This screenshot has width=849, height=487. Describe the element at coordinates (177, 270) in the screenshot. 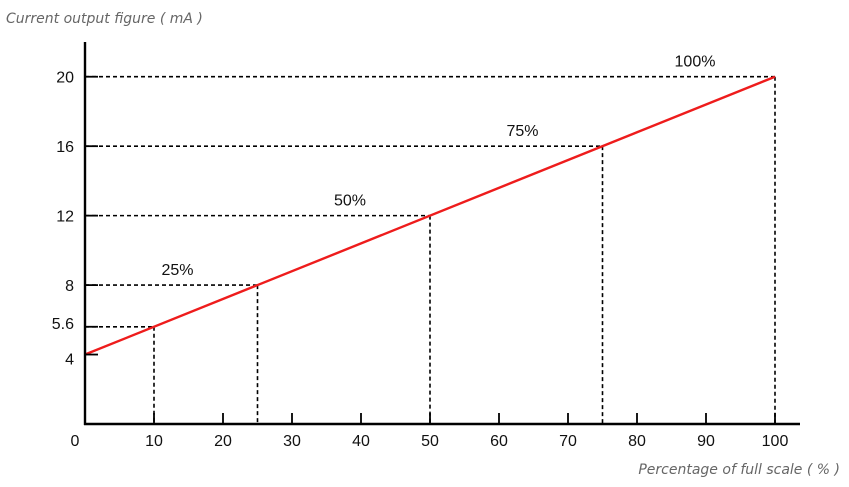

I see `percentage-label-25: 25%` at that location.